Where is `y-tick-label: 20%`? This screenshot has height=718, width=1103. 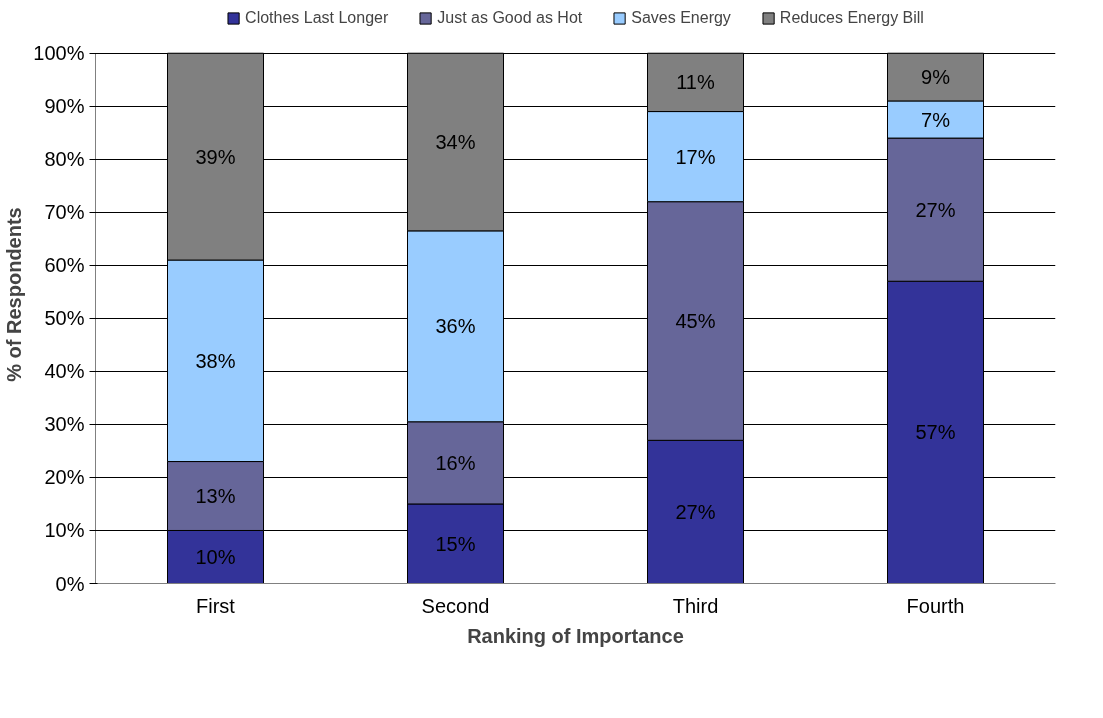
y-tick-label: 20% is located at coordinates (64, 477).